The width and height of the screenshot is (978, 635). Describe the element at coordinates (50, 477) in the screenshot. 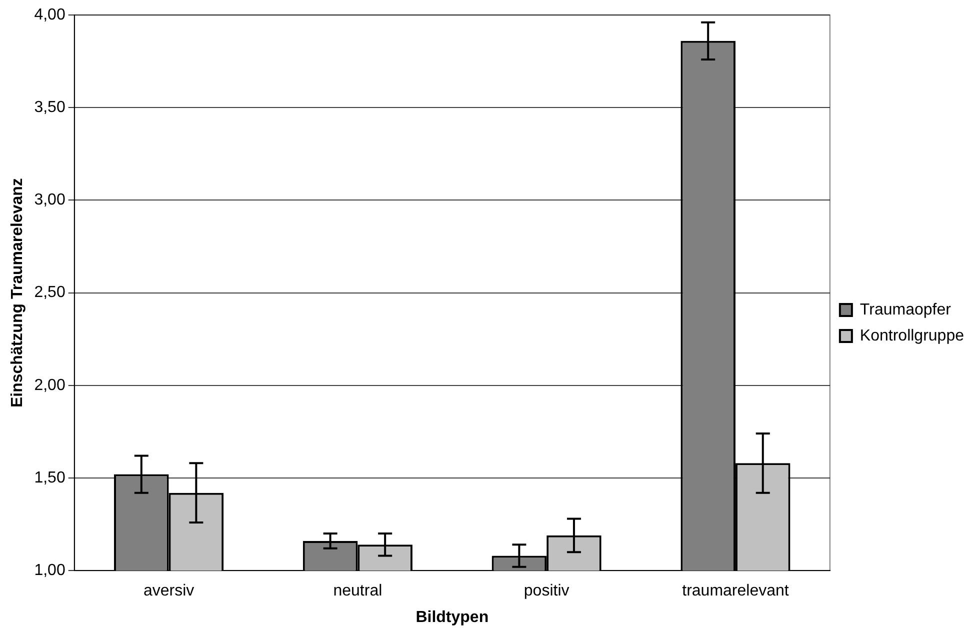

I see `y-tick-label: 1,50` at that location.